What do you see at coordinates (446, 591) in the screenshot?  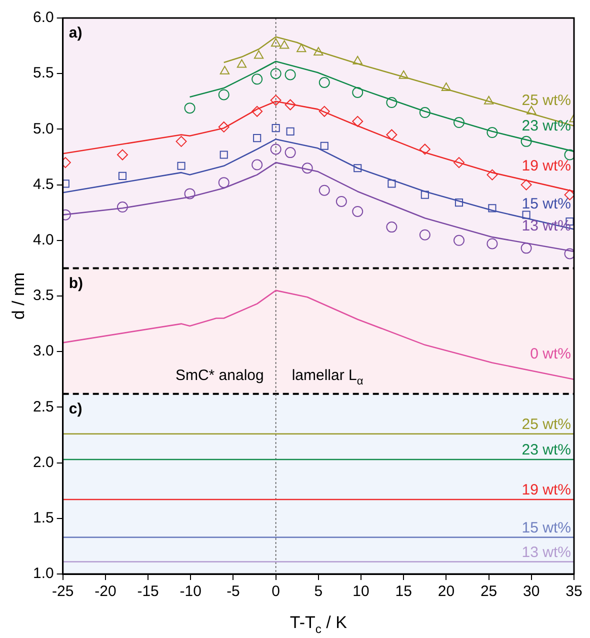 I see `x-tick-label: 20` at bounding box center [446, 591].